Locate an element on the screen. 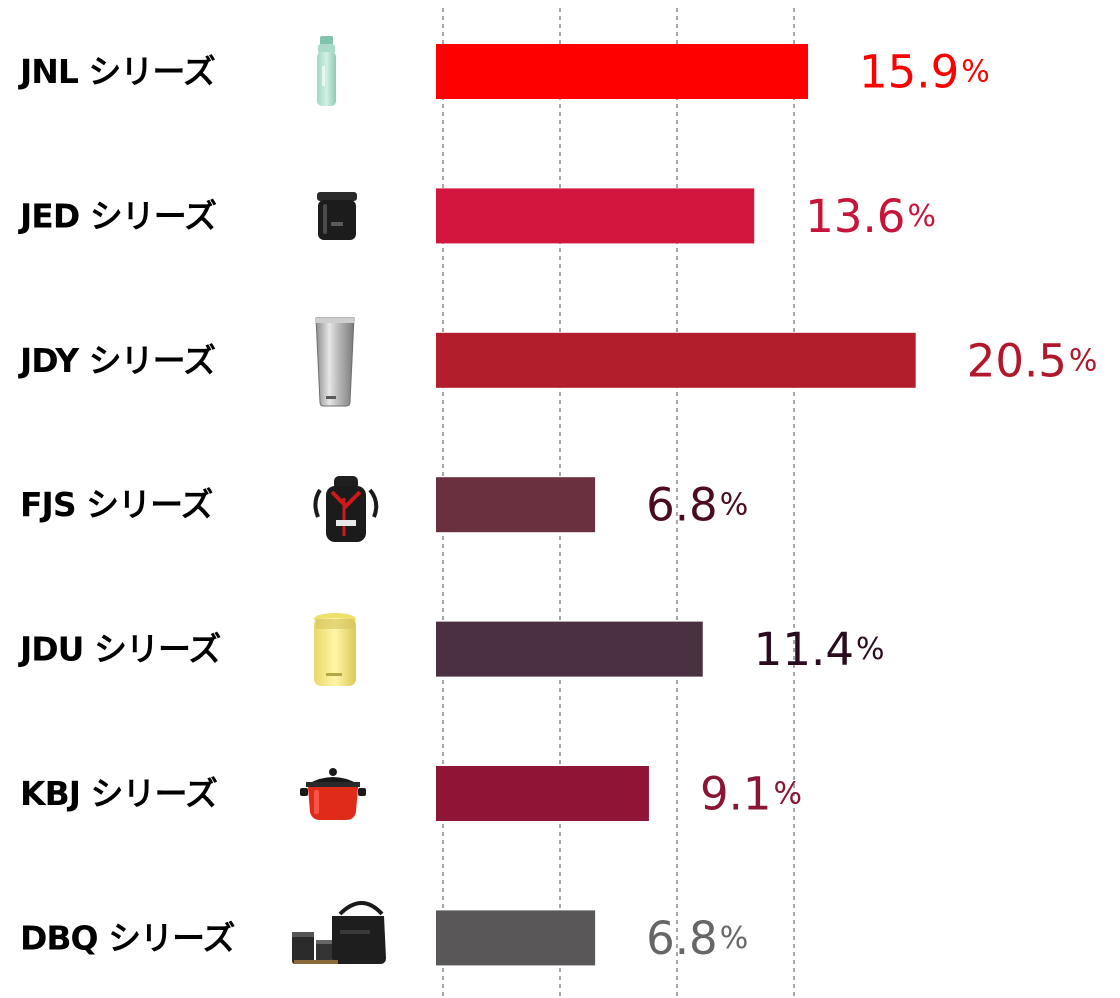 The image size is (1120, 998). category-label: JNL シリーズ is located at coordinates (117, 71).